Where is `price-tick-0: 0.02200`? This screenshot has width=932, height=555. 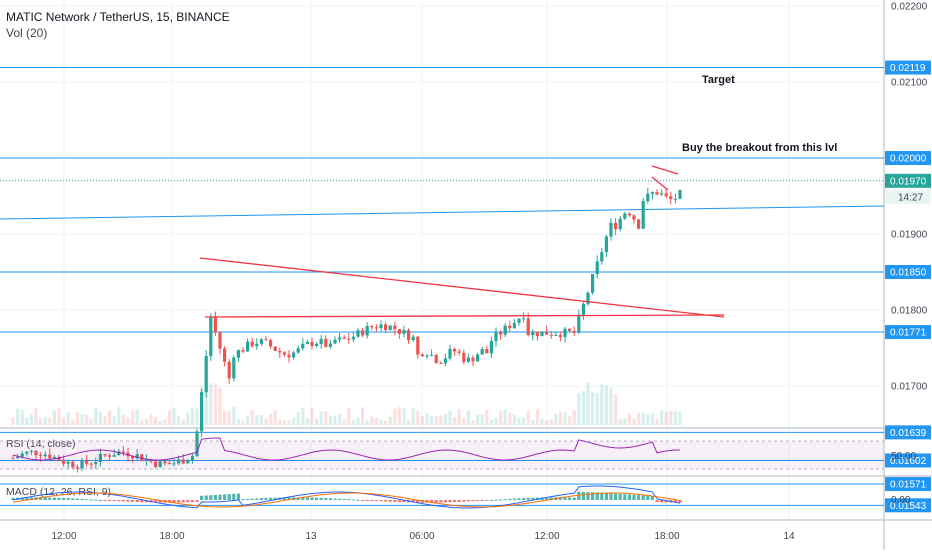 price-tick-0: 0.02200 is located at coordinates (909, 7).